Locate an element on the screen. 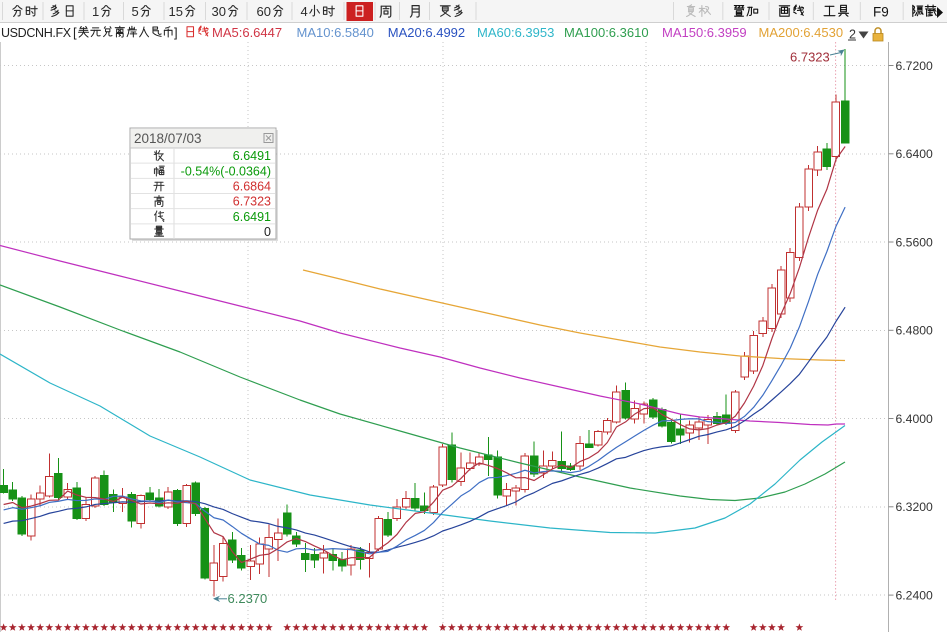 The image size is (947, 632). svg-text: MA100:6.3610 is located at coordinates (606, 32).